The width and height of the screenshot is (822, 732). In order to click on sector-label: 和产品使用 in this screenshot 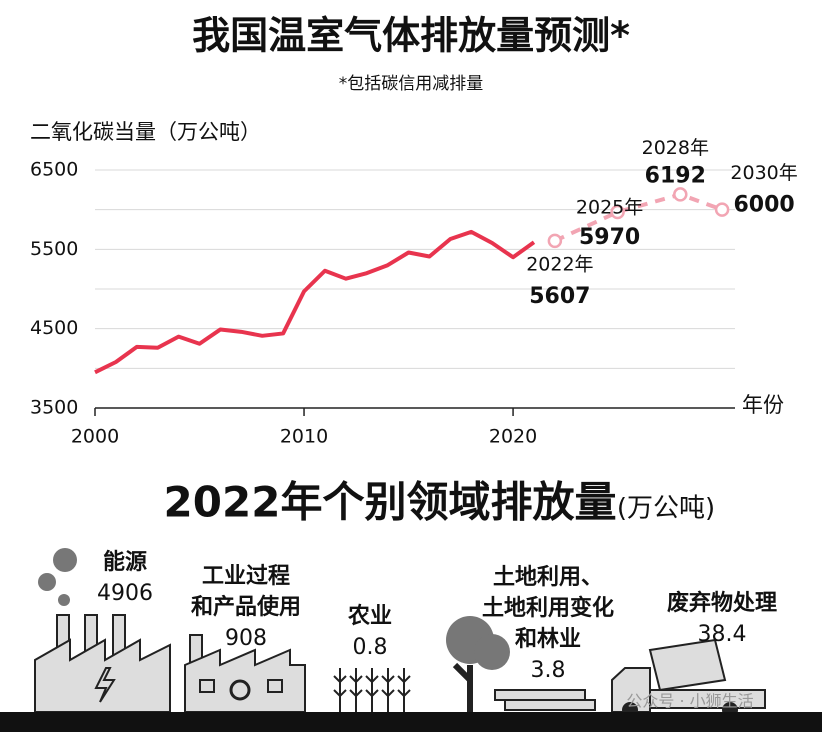, I will do `click(246, 607)`.